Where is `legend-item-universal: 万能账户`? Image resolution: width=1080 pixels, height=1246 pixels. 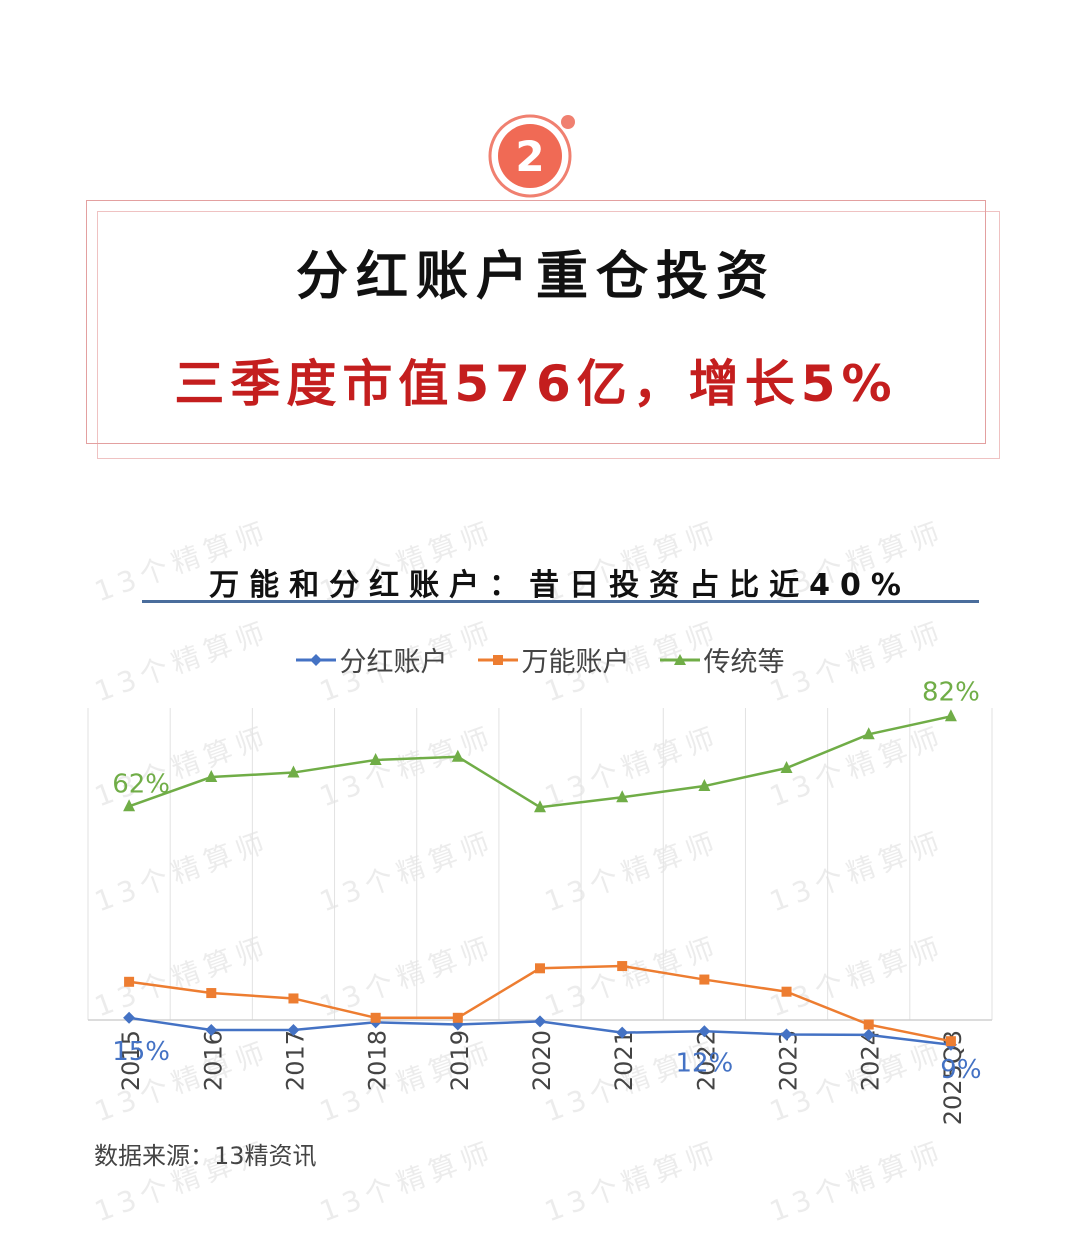 legend-item-universal: 万能账户 is located at coordinates (553, 659).